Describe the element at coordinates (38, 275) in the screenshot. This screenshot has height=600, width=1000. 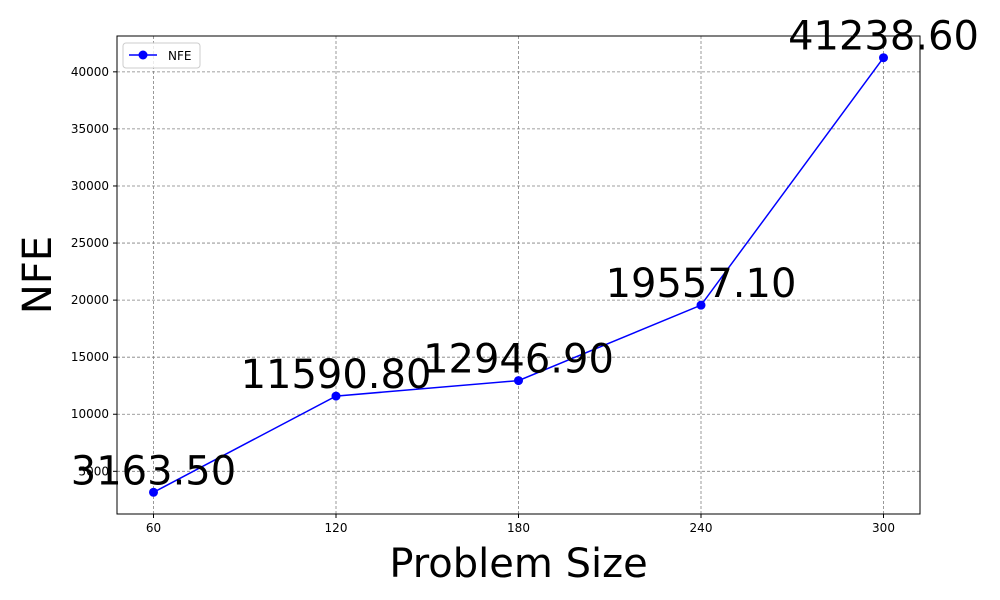
I see `y-axis-label: NFE` at that location.